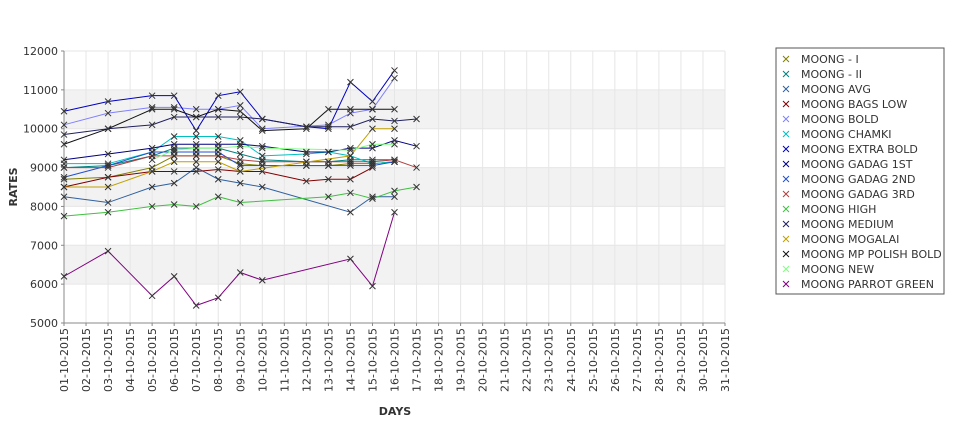  Describe the element at coordinates (858, 194) in the screenshot. I see `legend-entry: MOONG GADAG 3RD` at that location.